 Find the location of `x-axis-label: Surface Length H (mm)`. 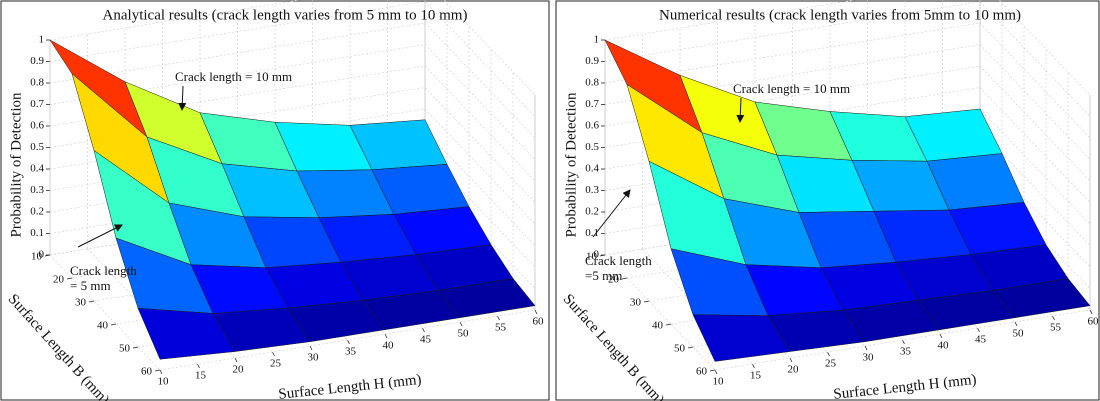

x-axis-label: Surface Length H (mm) is located at coordinates (350, 386).